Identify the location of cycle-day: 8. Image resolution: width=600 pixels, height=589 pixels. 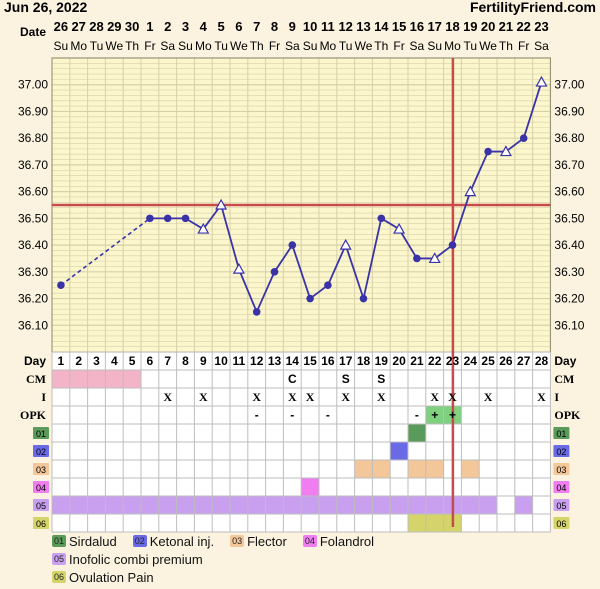
(185, 361).